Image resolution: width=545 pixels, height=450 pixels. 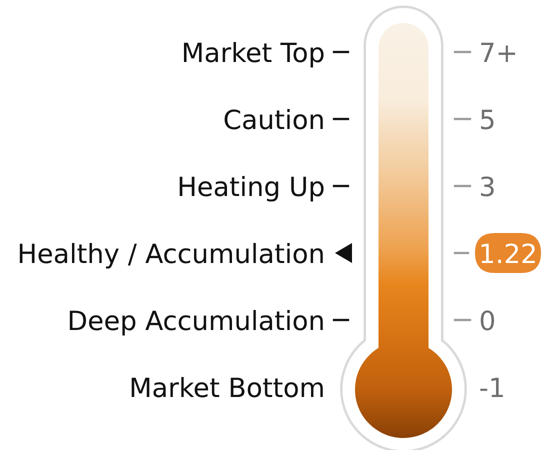 What do you see at coordinates (227, 387) in the screenshot?
I see `category-label: Market Bottom` at bounding box center [227, 387].